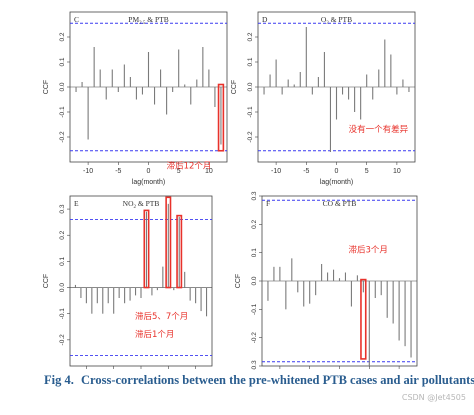 Image resolution: width=474 pixels, height=415 pixels. I want to click on panel-letter: F, so click(268, 203).